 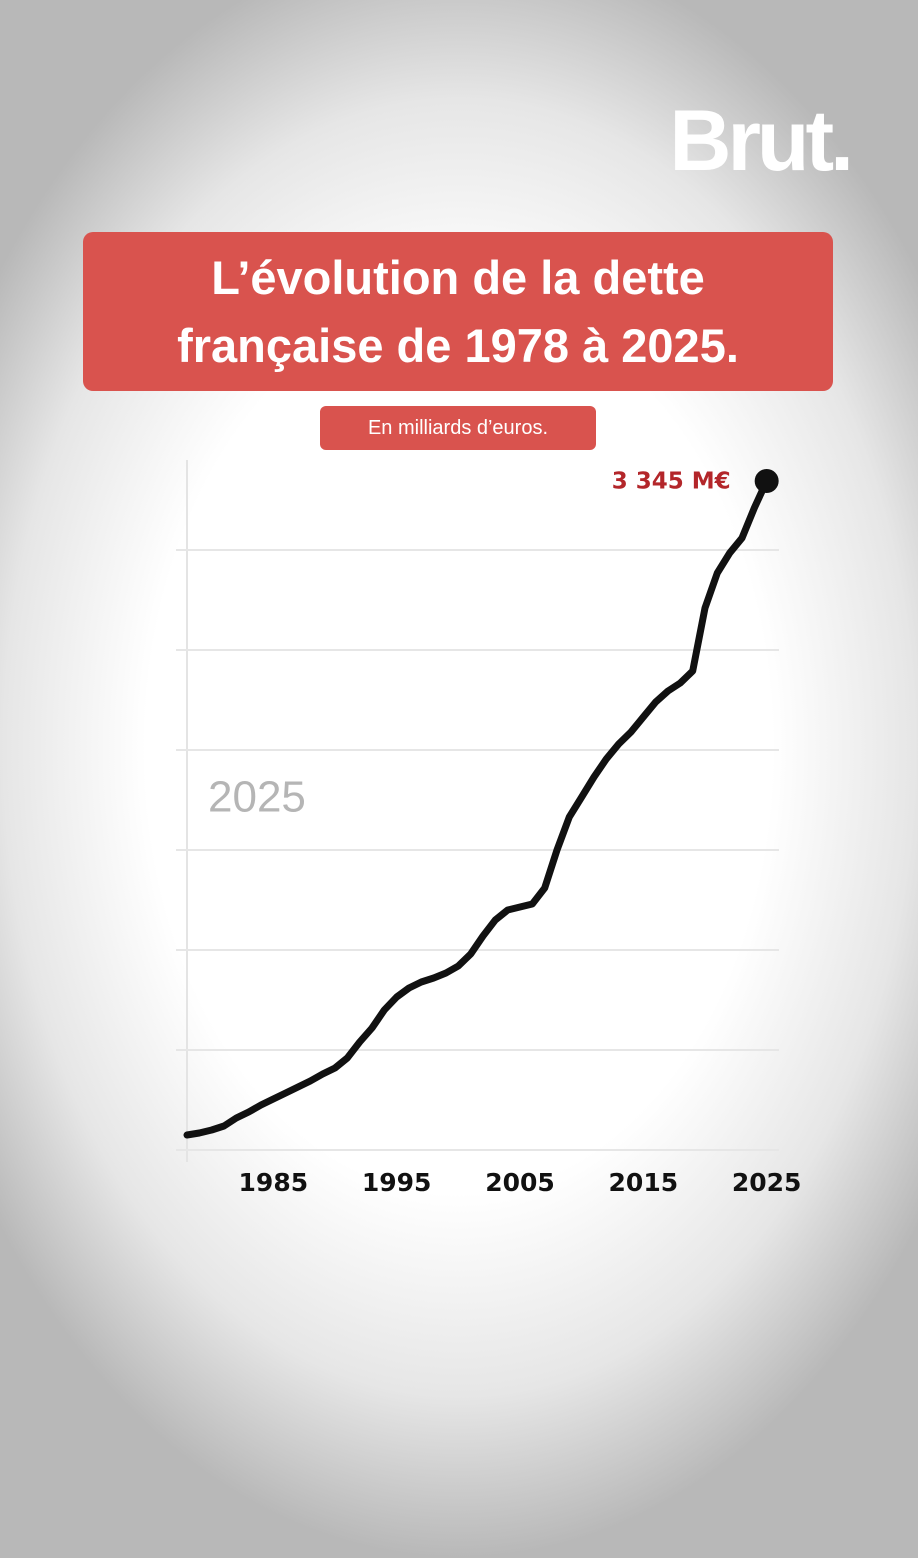 What do you see at coordinates (274, 1182) in the screenshot?
I see `x-tick-label: 1985` at bounding box center [274, 1182].